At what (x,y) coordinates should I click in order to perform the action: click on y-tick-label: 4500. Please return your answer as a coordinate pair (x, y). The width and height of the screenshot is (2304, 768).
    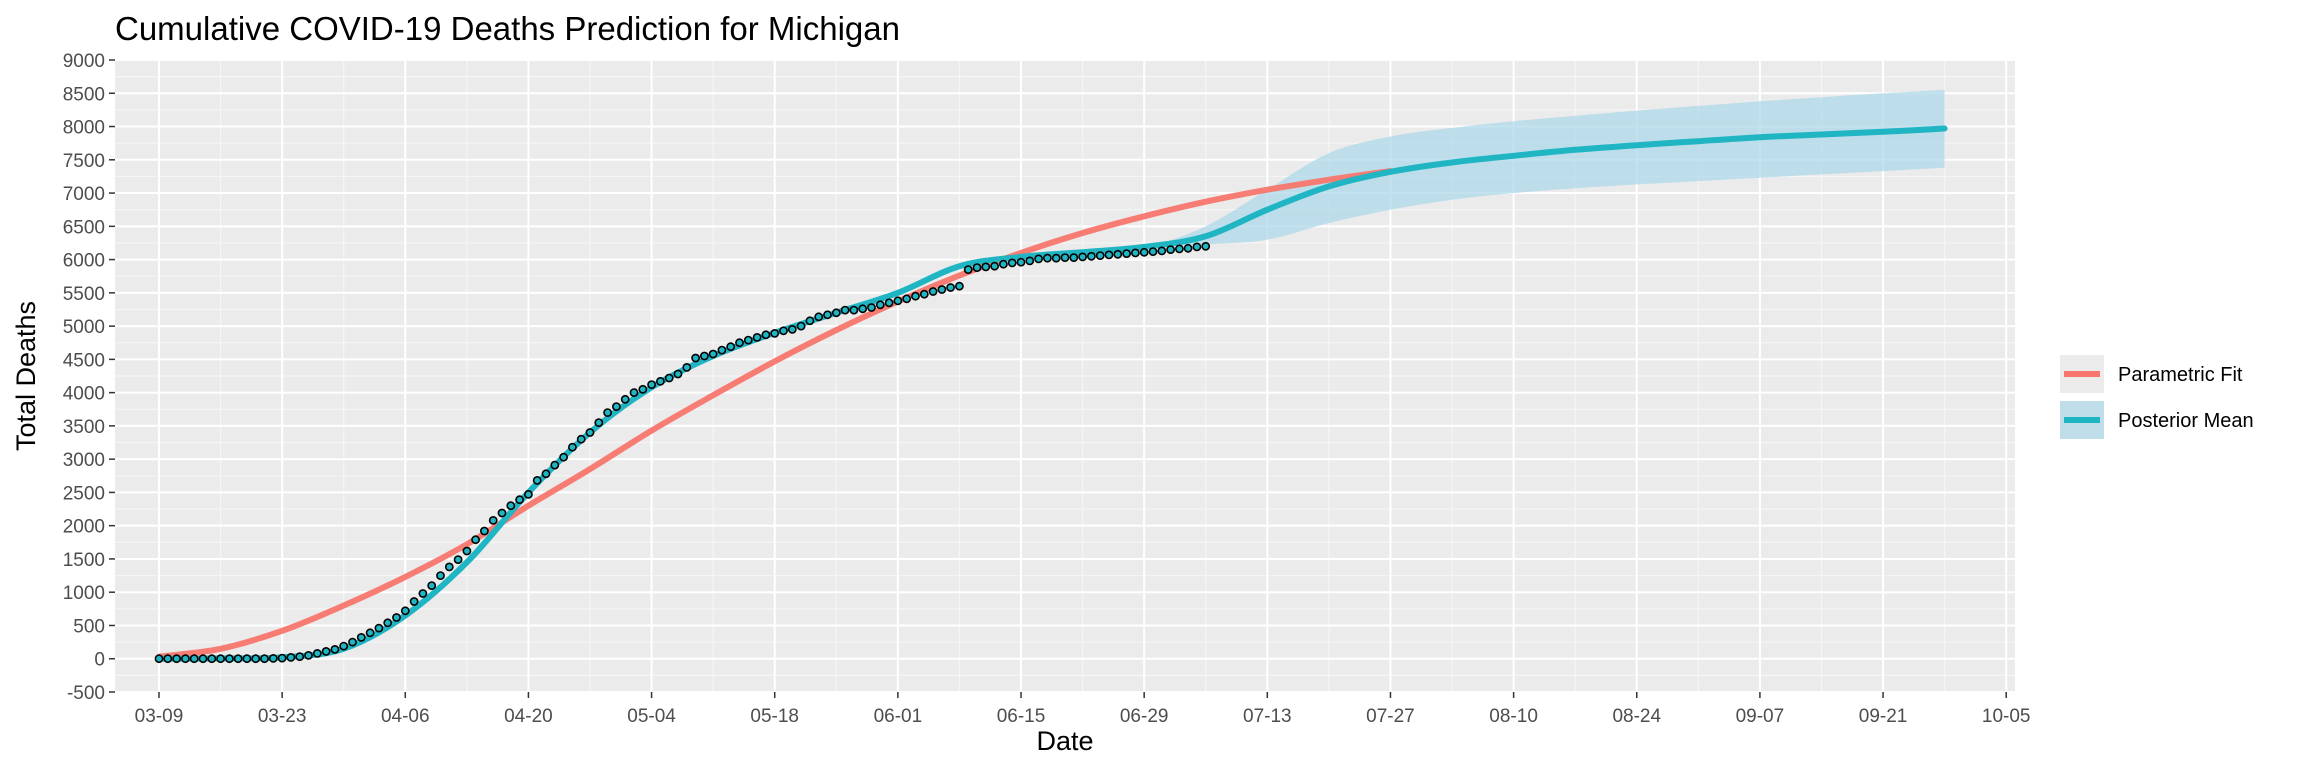
    Looking at the image, I should click on (84, 360).